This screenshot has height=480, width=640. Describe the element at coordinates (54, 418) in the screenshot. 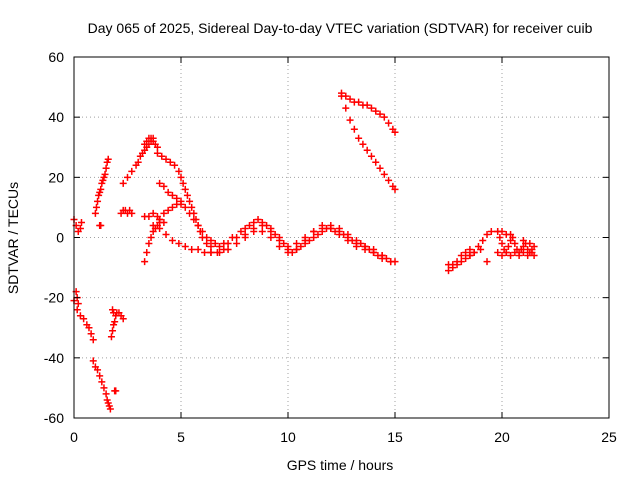

I see `y-tick-label: -60` at that location.